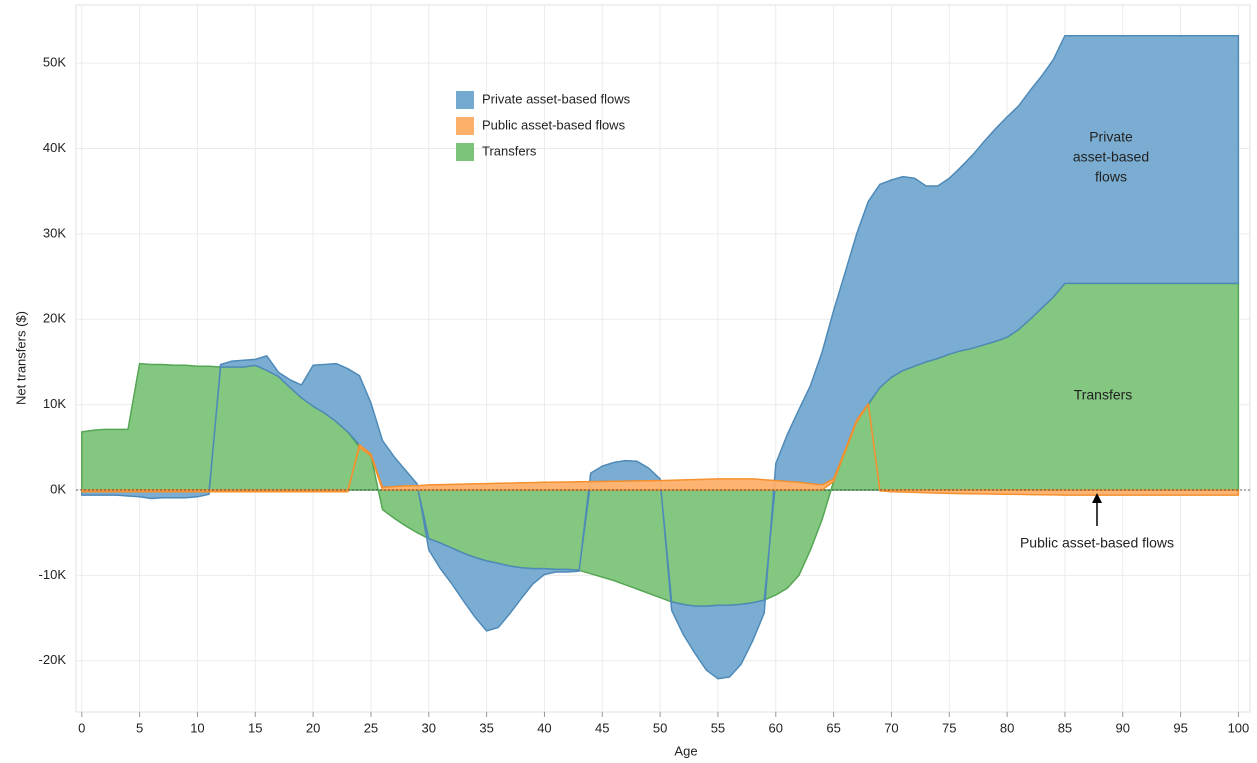 Image resolution: width=1257 pixels, height=763 pixels. Describe the element at coordinates (58, 488) in the screenshot. I see `y-tick-label: 0K` at that location.